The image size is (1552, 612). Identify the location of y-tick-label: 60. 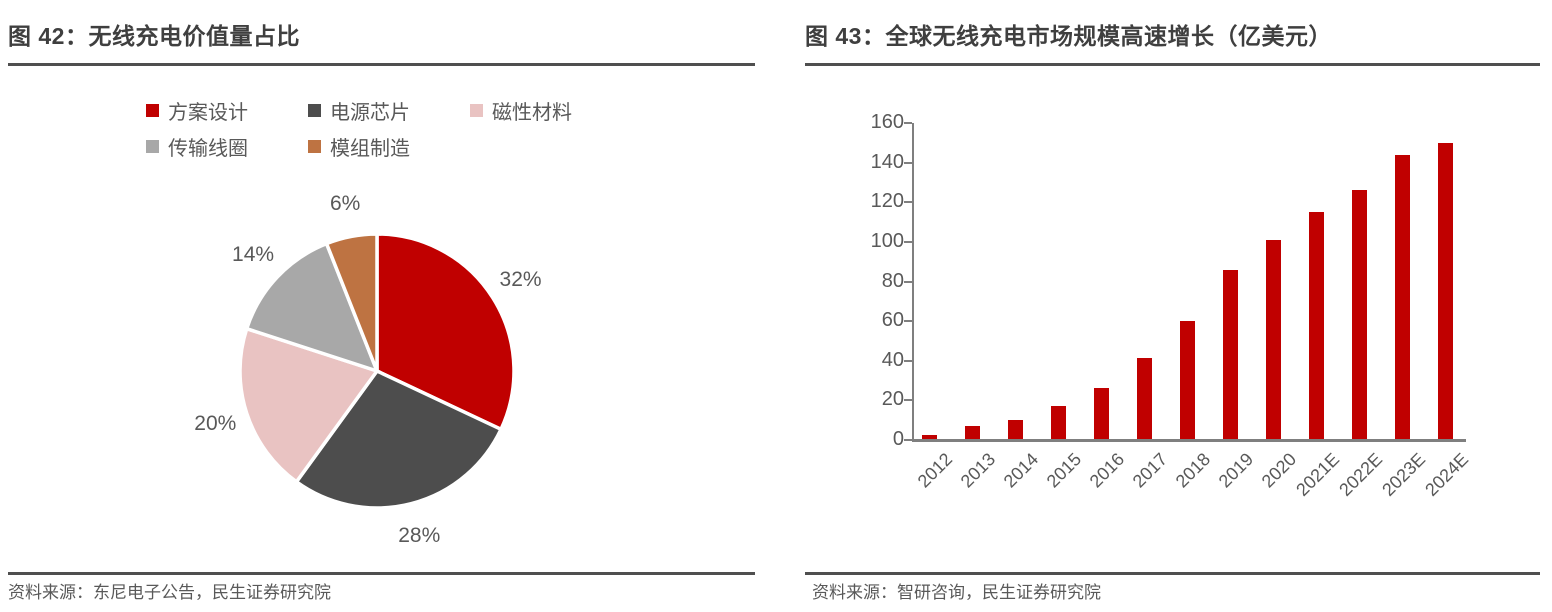
(892, 320).